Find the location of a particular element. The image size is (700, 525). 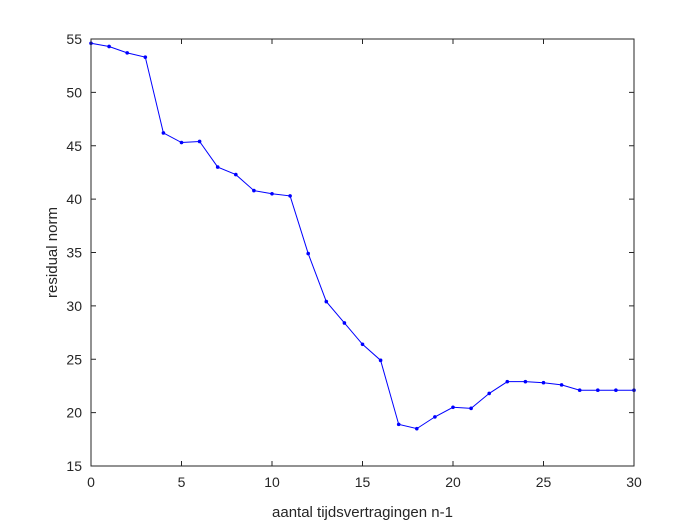

y-axis-label: residual norm is located at coordinates (52, 252).